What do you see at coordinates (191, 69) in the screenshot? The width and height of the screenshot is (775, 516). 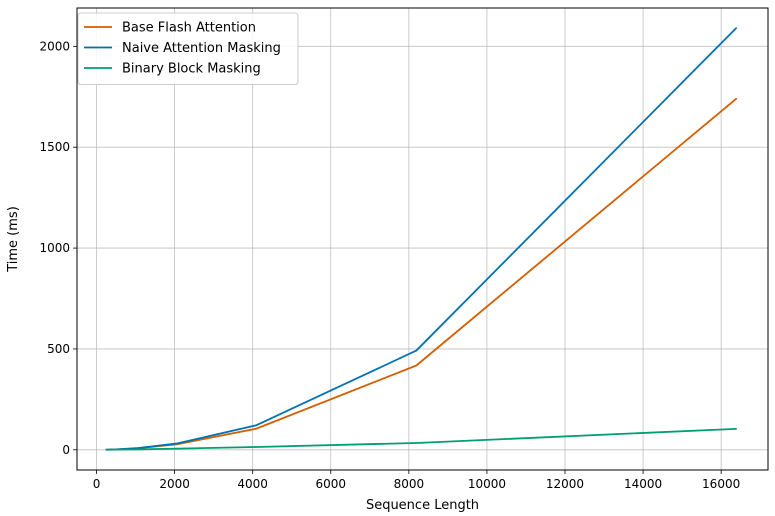 I see `legend-label: Binary Block Masking` at bounding box center [191, 69].